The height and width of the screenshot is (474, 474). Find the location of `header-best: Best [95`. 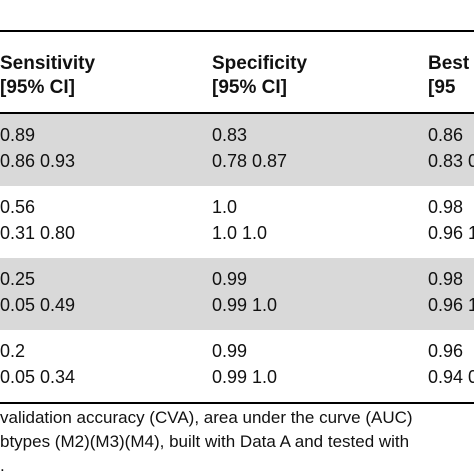

header-best: Best [95 is located at coordinates (448, 76).